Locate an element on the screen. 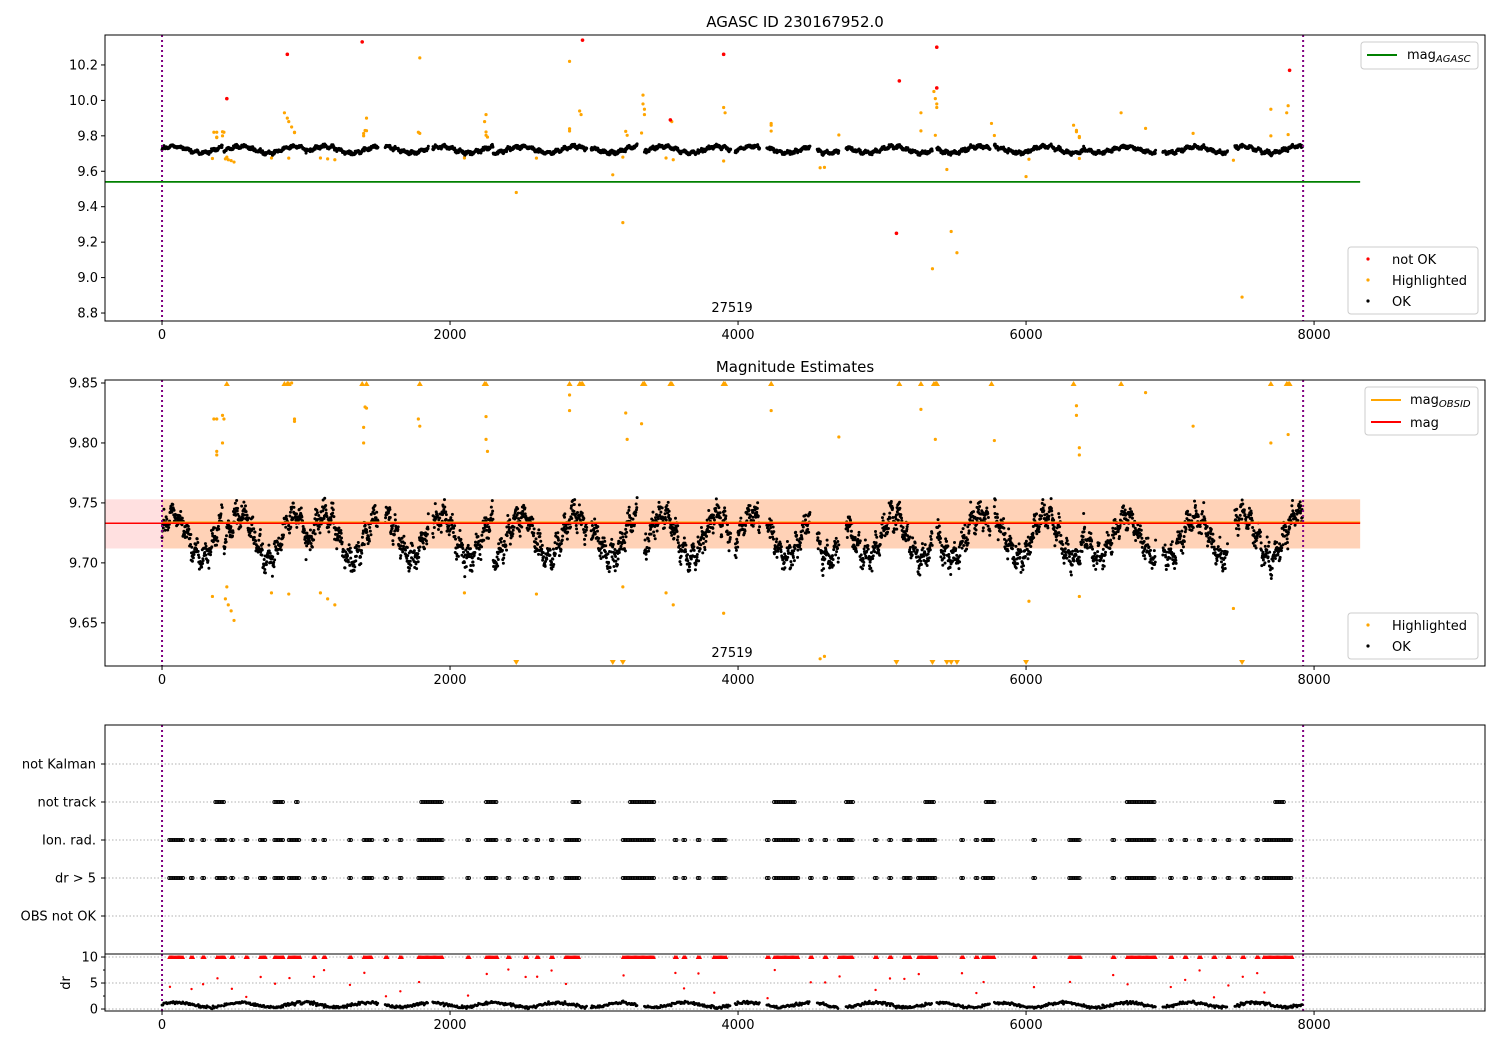  y-tick-label: 10.0 is located at coordinates (83, 101).